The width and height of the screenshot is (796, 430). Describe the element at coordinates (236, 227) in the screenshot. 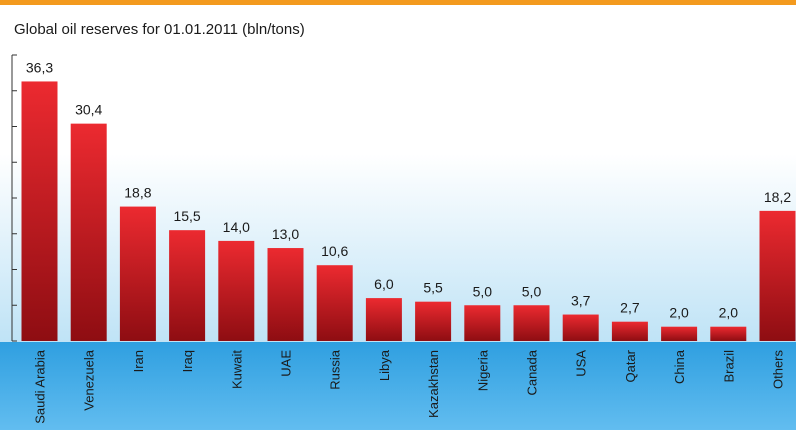

I see `value-label: 14,0` at that location.